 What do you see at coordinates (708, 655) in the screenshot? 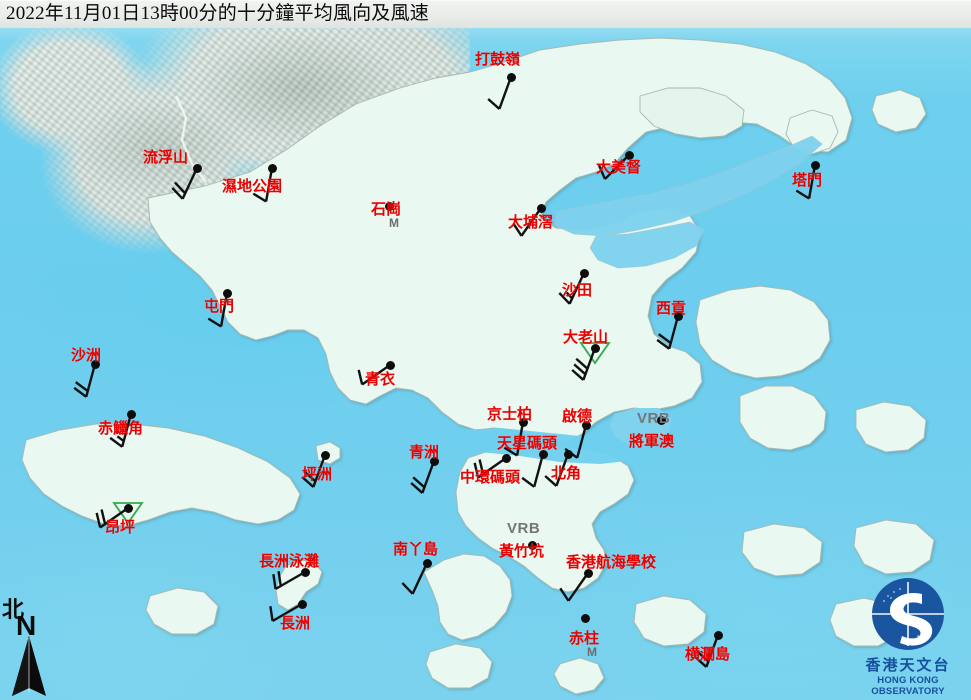
I see `station-name-label: 横瀾島` at bounding box center [708, 655].